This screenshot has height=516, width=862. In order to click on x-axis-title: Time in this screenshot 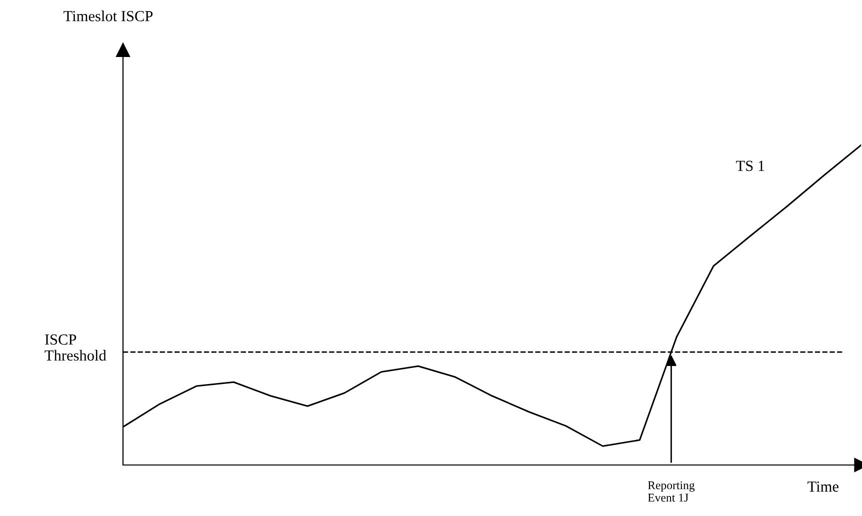, I will do `click(823, 486)`.